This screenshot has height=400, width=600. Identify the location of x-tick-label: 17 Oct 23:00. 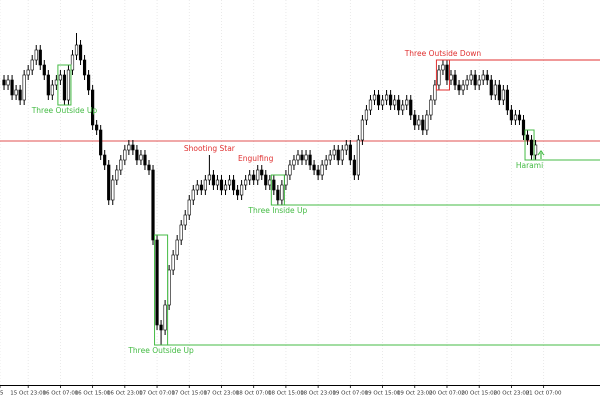
(222, 394).